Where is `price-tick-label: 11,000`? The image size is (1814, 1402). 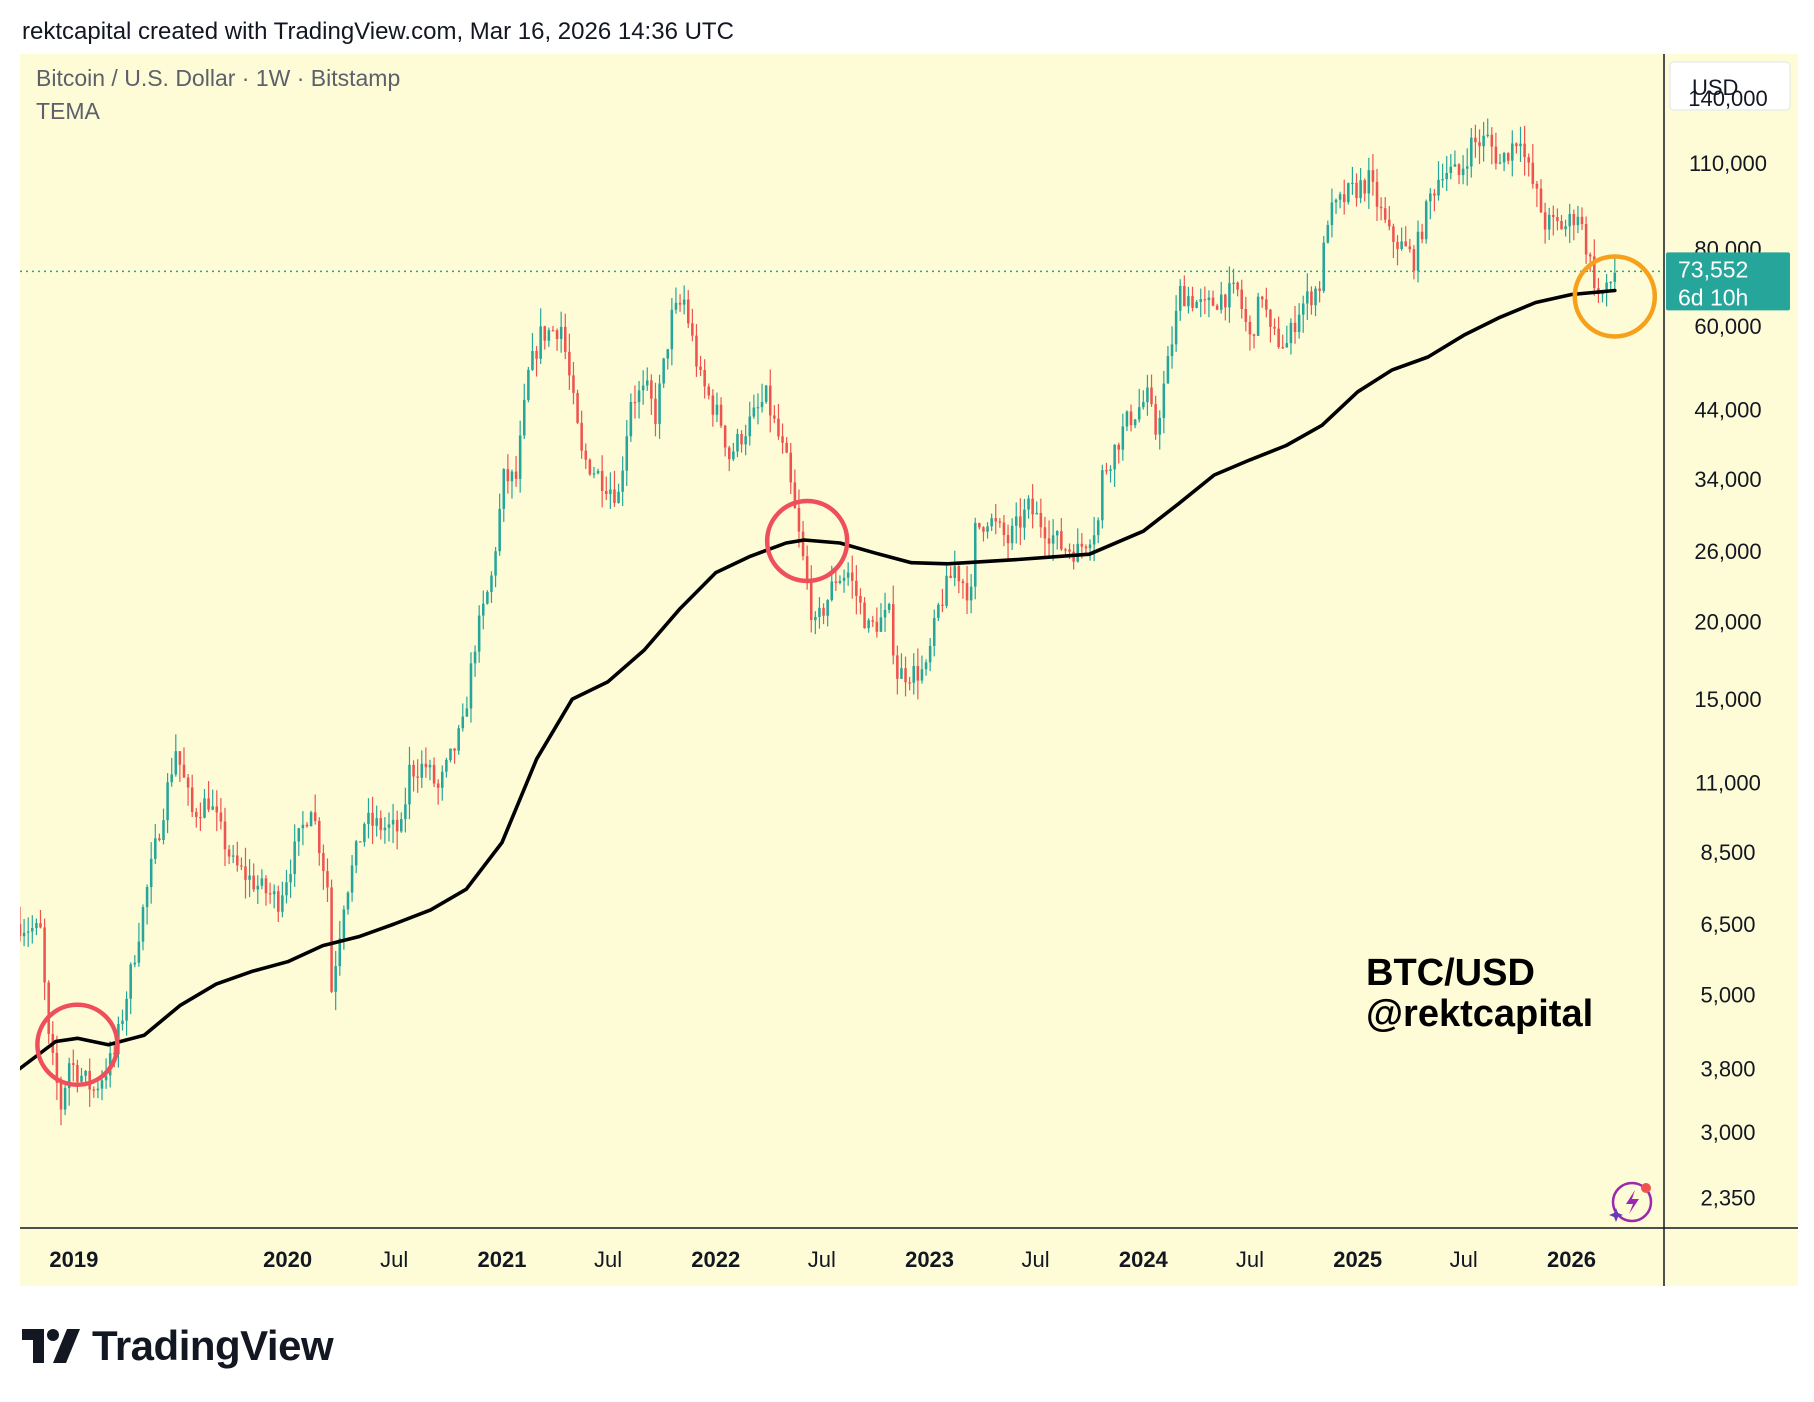
price-tick-label: 11,000 is located at coordinates (1728, 783).